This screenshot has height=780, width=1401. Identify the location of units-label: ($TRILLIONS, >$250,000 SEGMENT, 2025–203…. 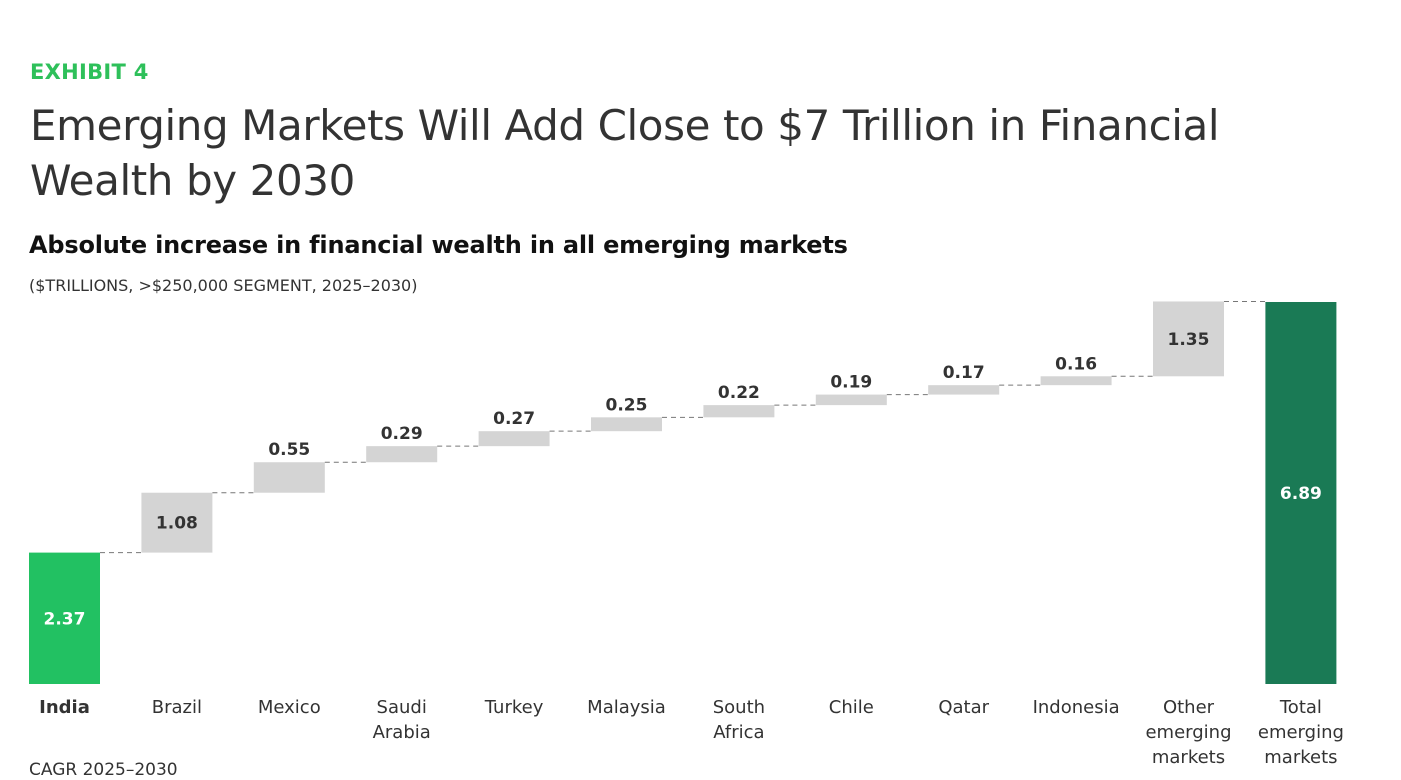
(223, 285).